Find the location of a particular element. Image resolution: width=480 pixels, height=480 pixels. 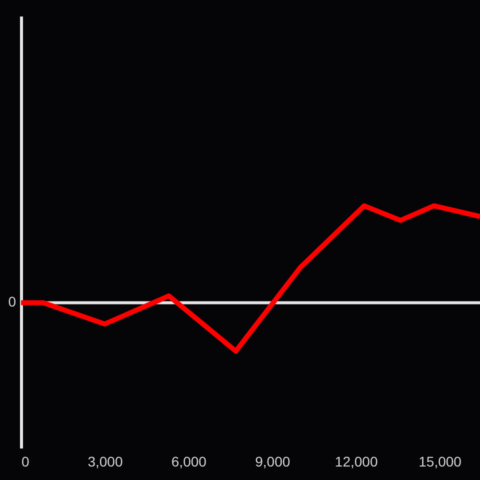

x-tick-label: 3,000 is located at coordinates (105, 462).